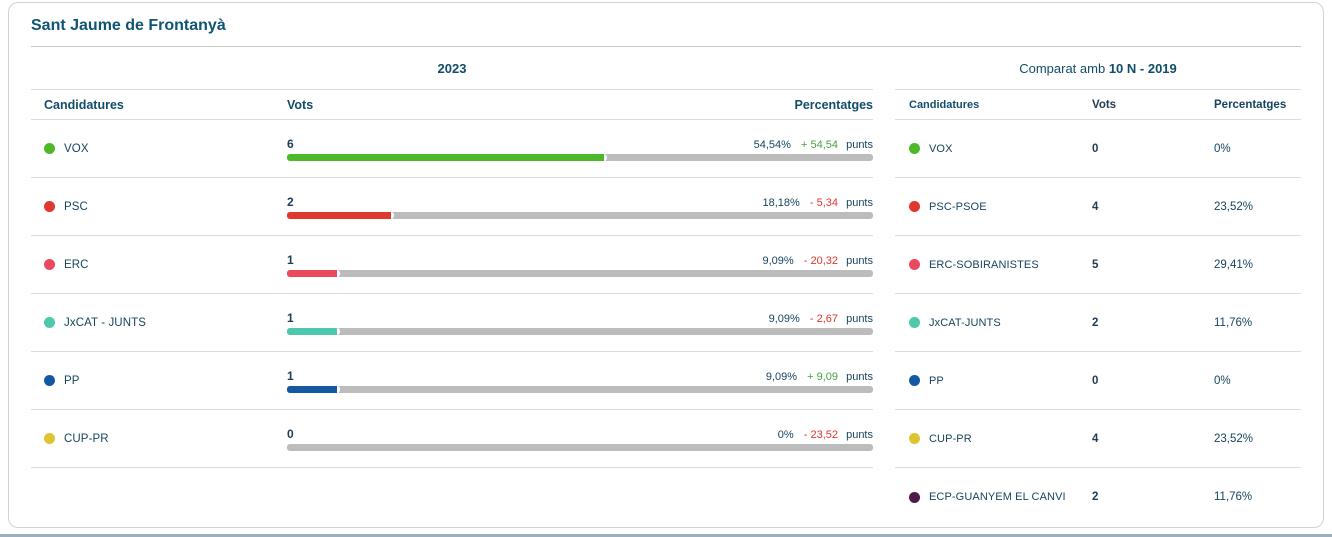 The image size is (1332, 537). I want to click on comparison-row: ERC-SOBIRANISTES 5 29,41%, so click(1098, 265).